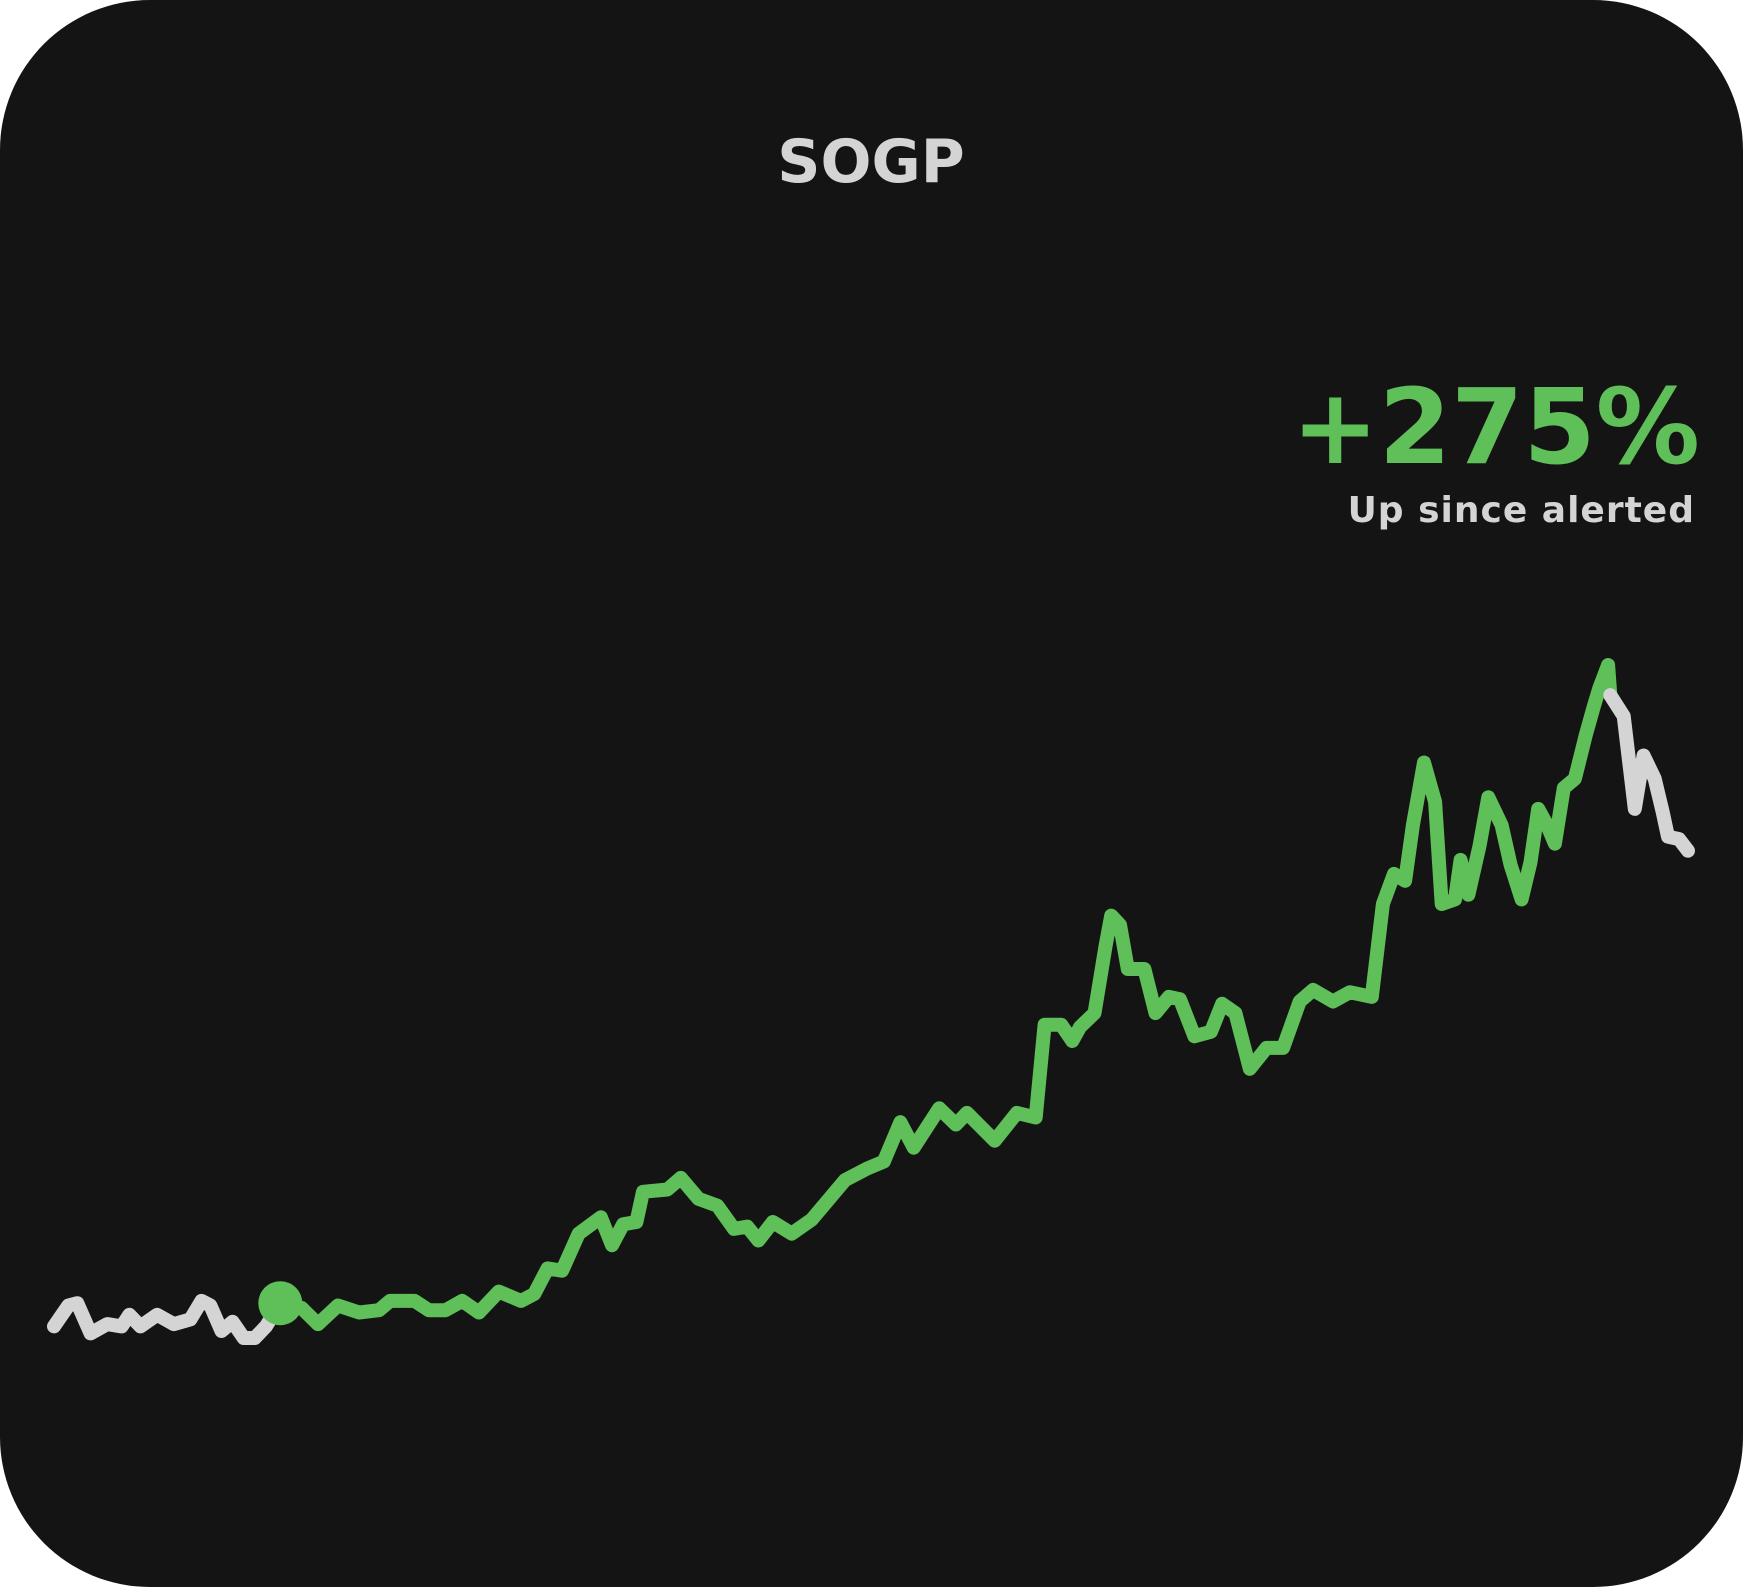 This screenshot has width=1743, height=1587. I want to click on change-percent: +275%, so click(1496, 427).